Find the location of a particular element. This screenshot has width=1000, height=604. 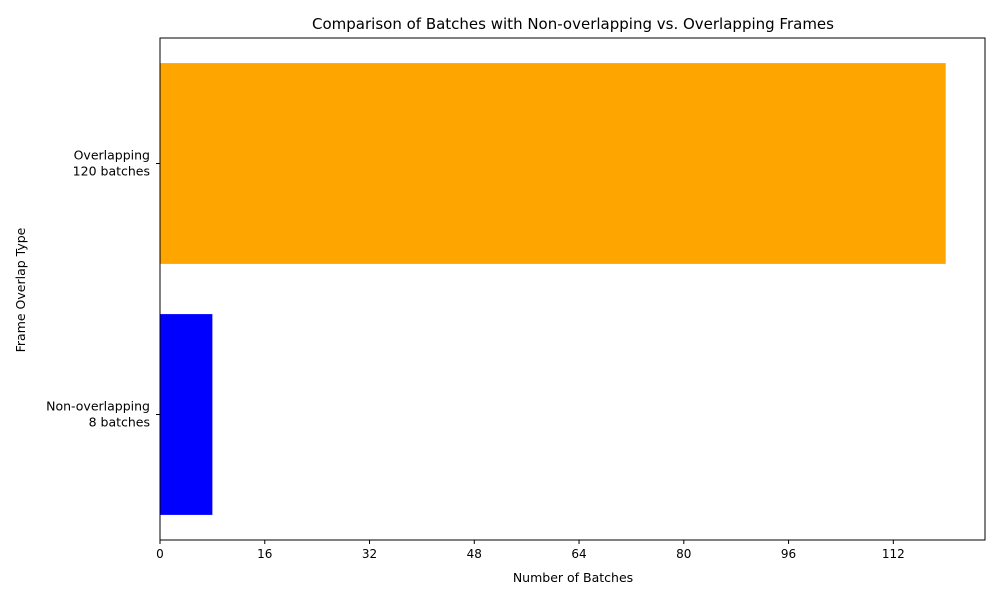

y-tick-label-line: Overlapping is located at coordinates (112, 155).